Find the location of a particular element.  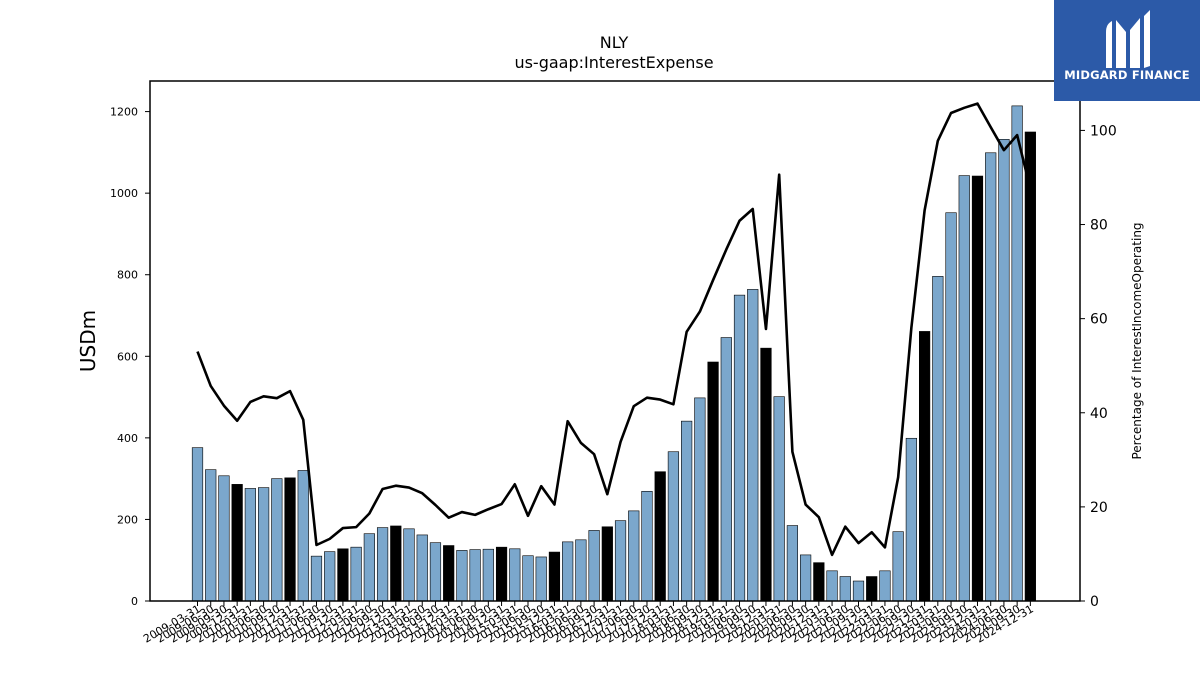

y2-tick-label: 60 is located at coordinates (1099, 320).